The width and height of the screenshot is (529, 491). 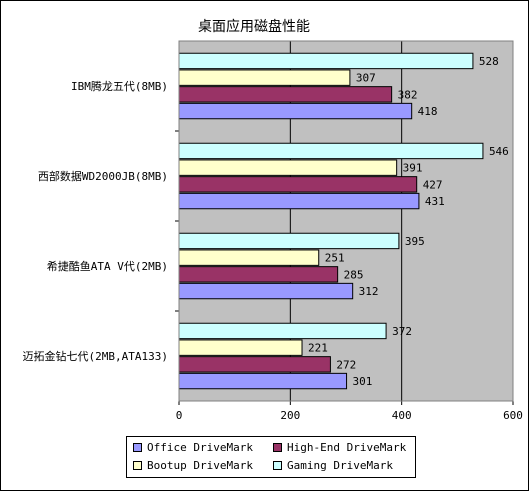 What do you see at coordinates (433, 184) in the screenshot?
I see `bar-value-label: 427` at bounding box center [433, 184].